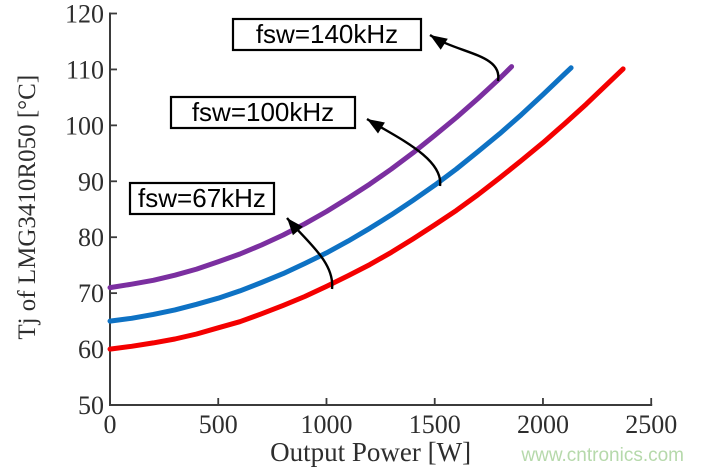  I want to click on annotation-fsw-140khz, so click(365, 49).